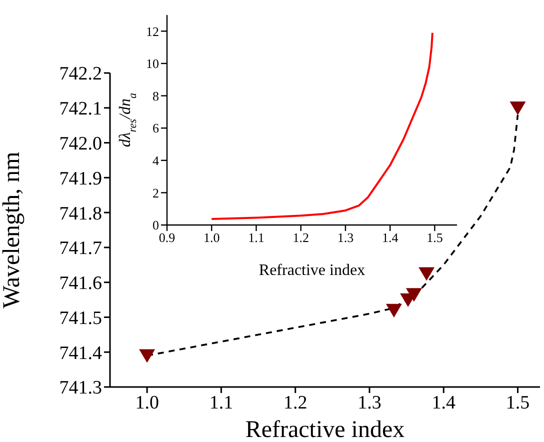 The height and width of the screenshot is (442, 544). Describe the element at coordinates (80, 109) in the screenshot. I see `y-tick-label: 742.1` at that location.